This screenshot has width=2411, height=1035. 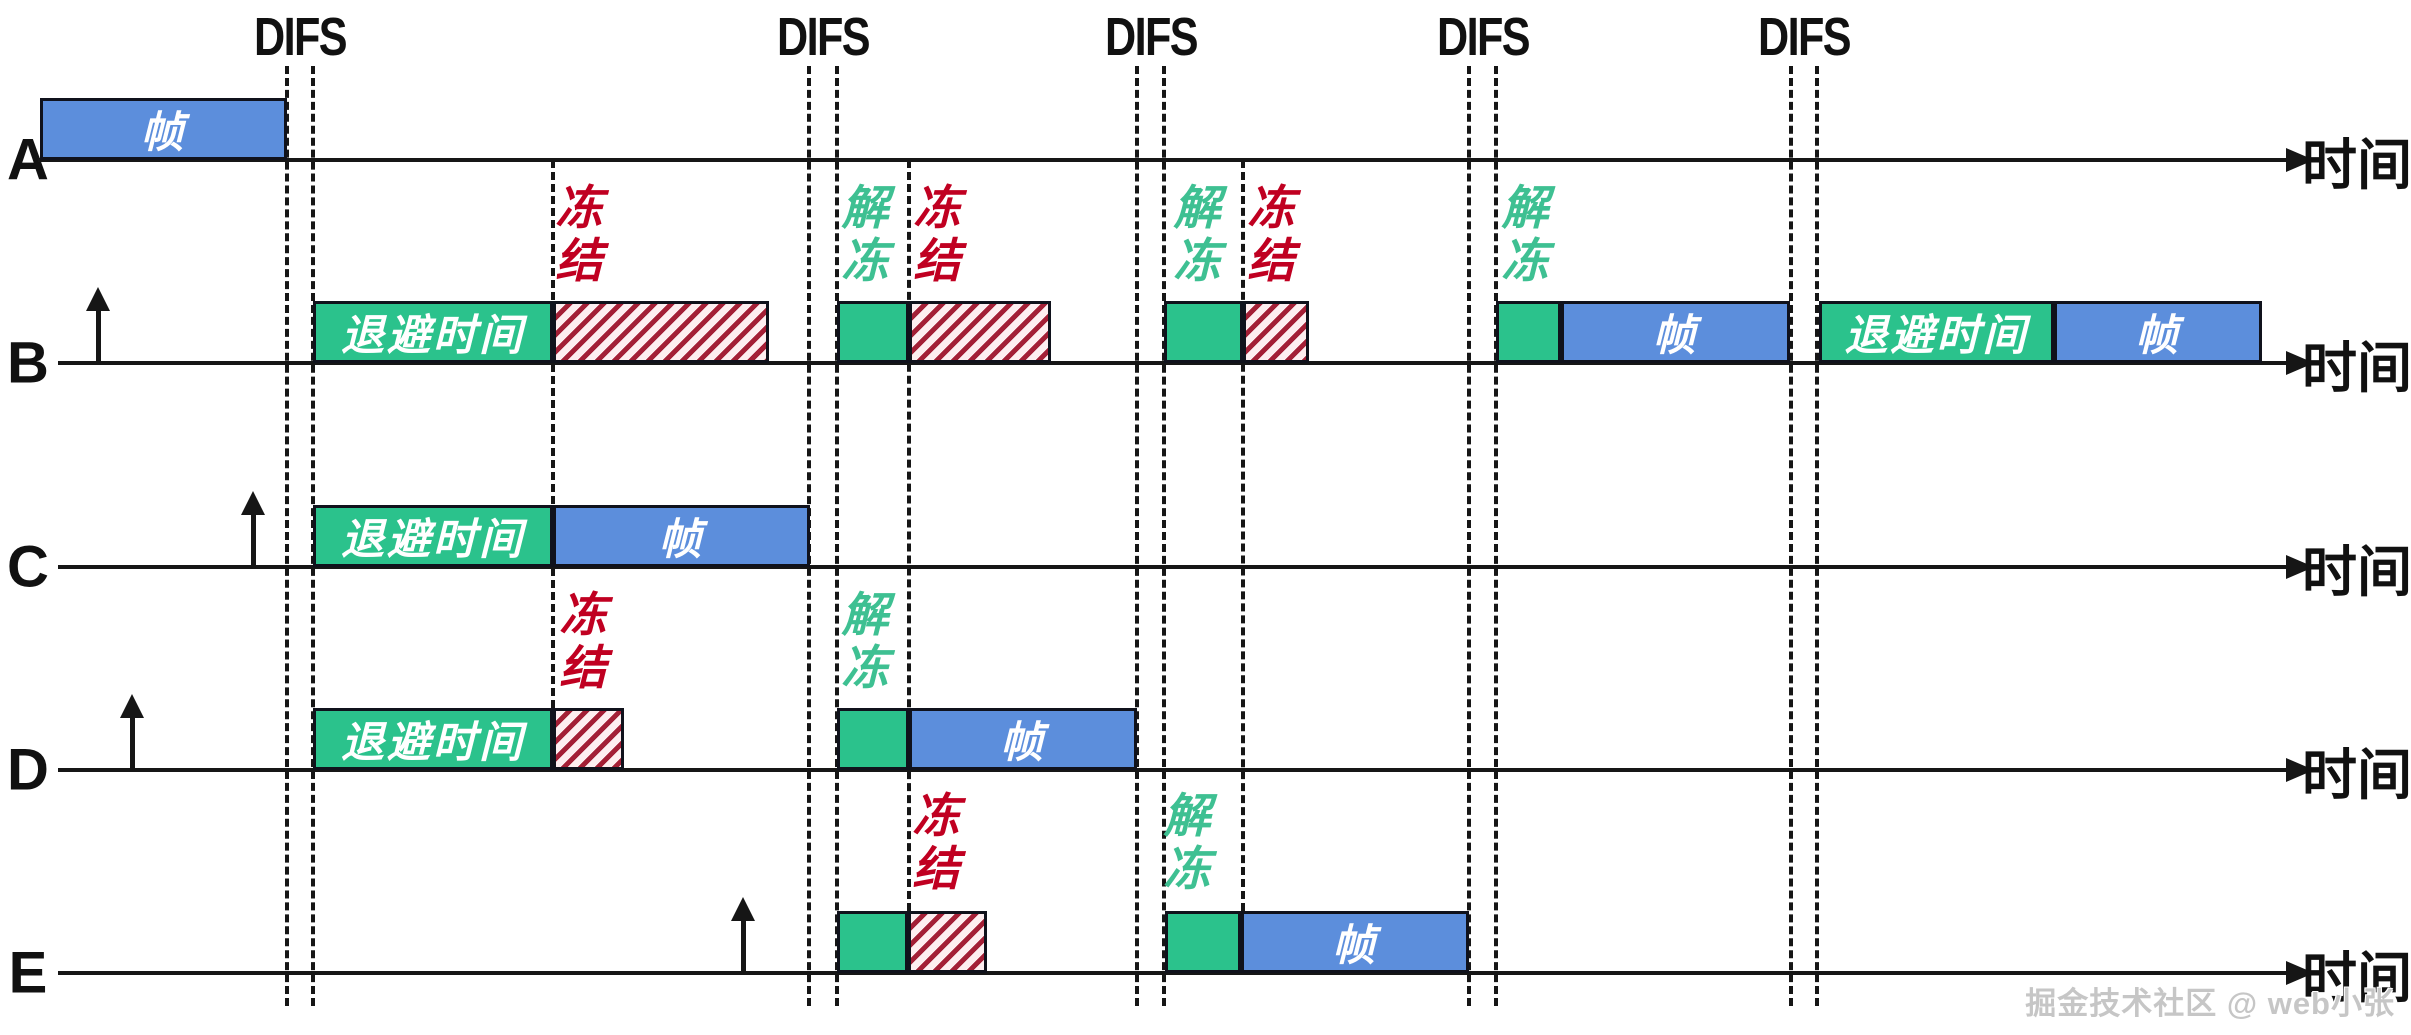 What do you see at coordinates (28, 973) in the screenshot?
I see `station-label: E` at bounding box center [28, 973].